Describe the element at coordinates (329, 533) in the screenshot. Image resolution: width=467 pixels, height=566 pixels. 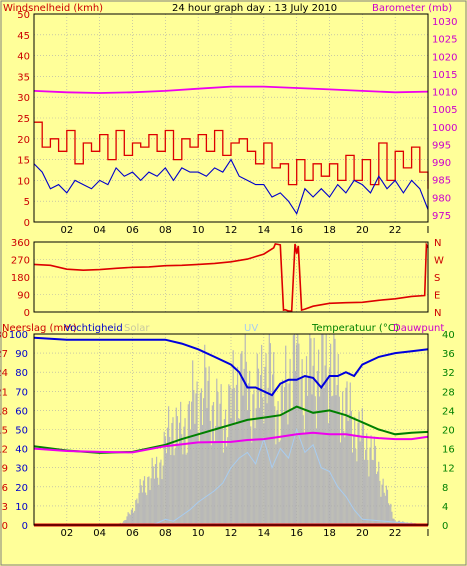
I see `climate-panel-x-tick-label: 18` at that location.